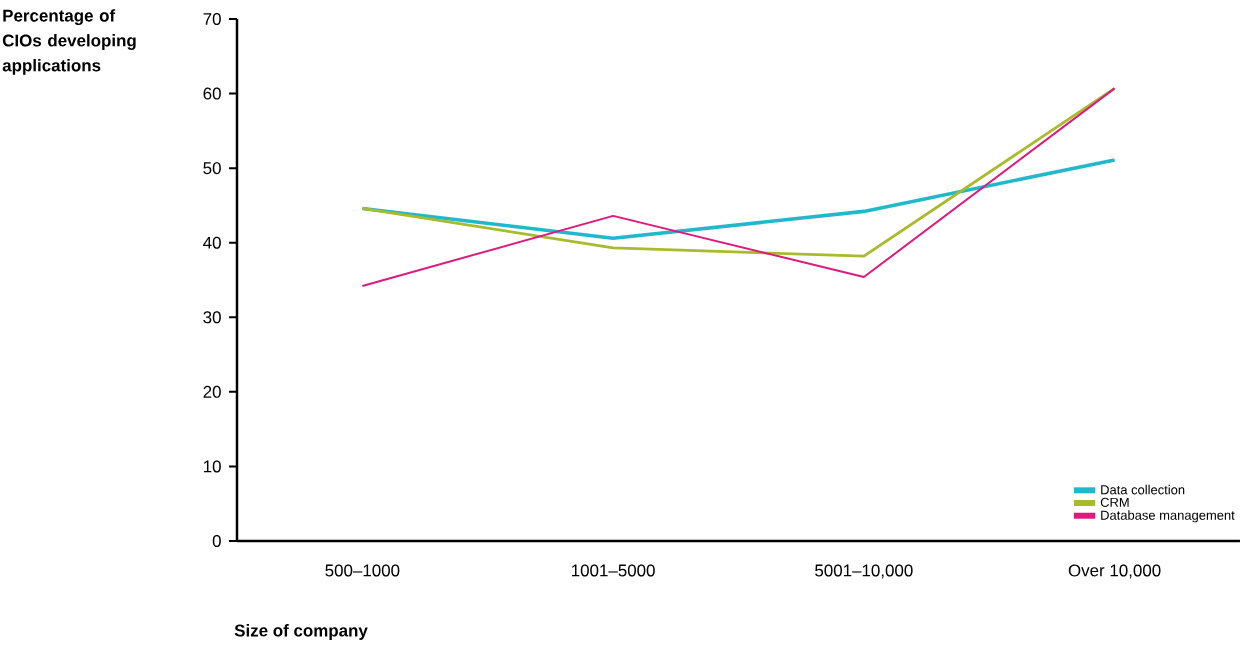  Describe the element at coordinates (212, 466) in the screenshot. I see `y-tick-label: 10` at that location.